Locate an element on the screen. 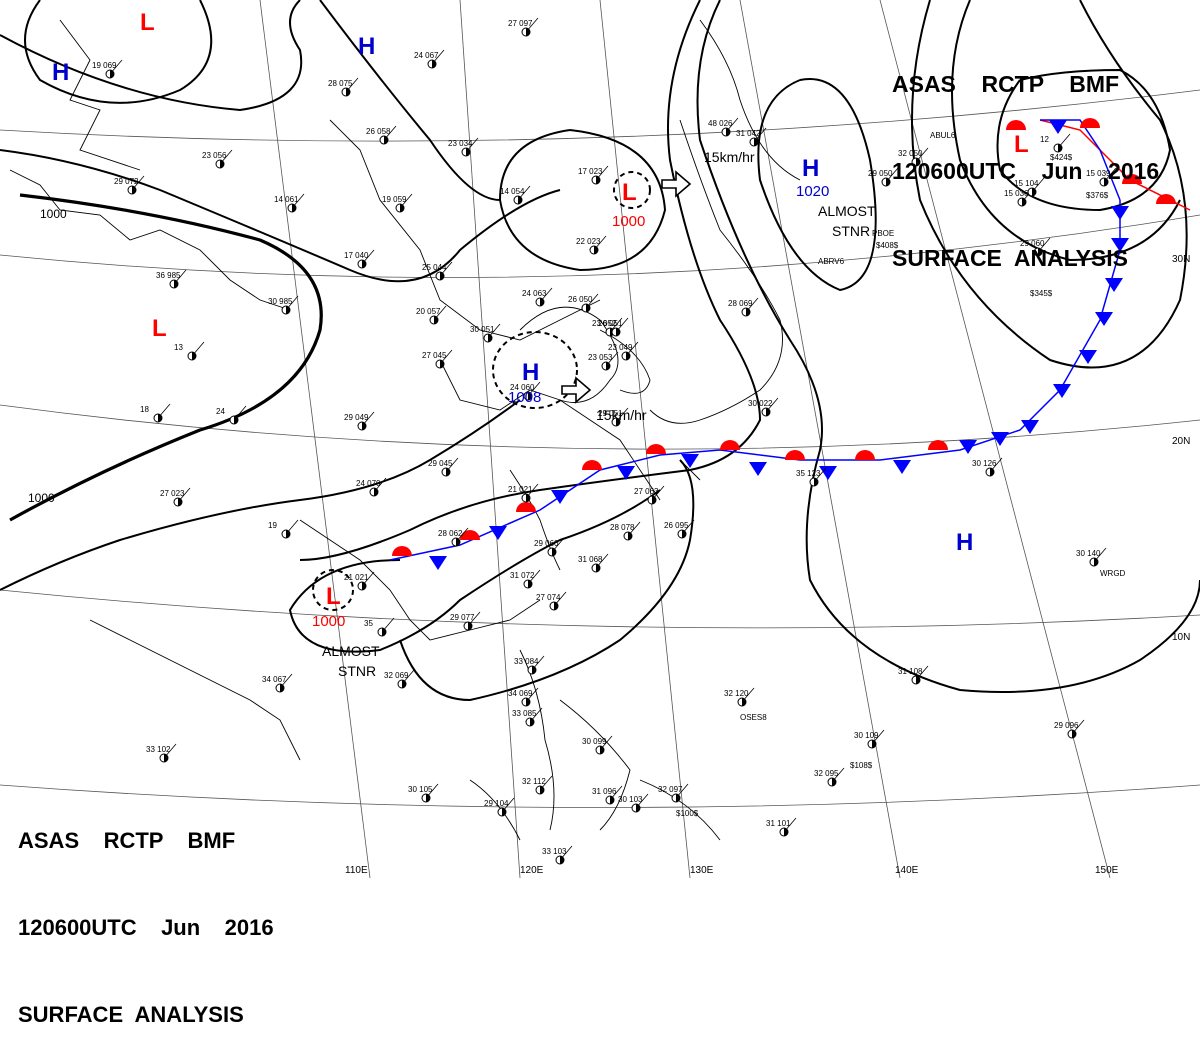  station-value: 29 077 is located at coordinates (462, 617).